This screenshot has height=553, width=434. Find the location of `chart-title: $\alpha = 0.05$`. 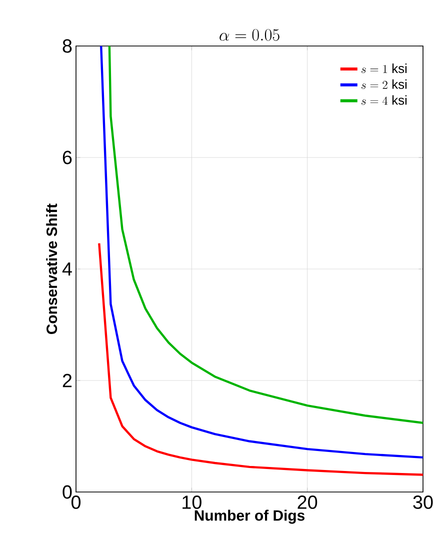

chart-title: $\alpha = 0.05$ is located at coordinates (250, 35).